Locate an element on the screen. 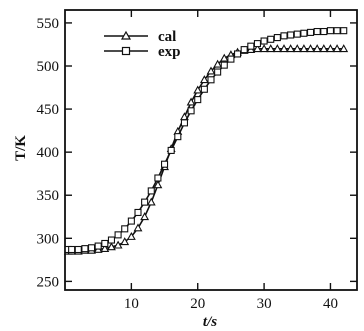 Image resolution: width=364 pixels, height=331 pixels. legend-marker-exp is located at coordinates (126, 51).